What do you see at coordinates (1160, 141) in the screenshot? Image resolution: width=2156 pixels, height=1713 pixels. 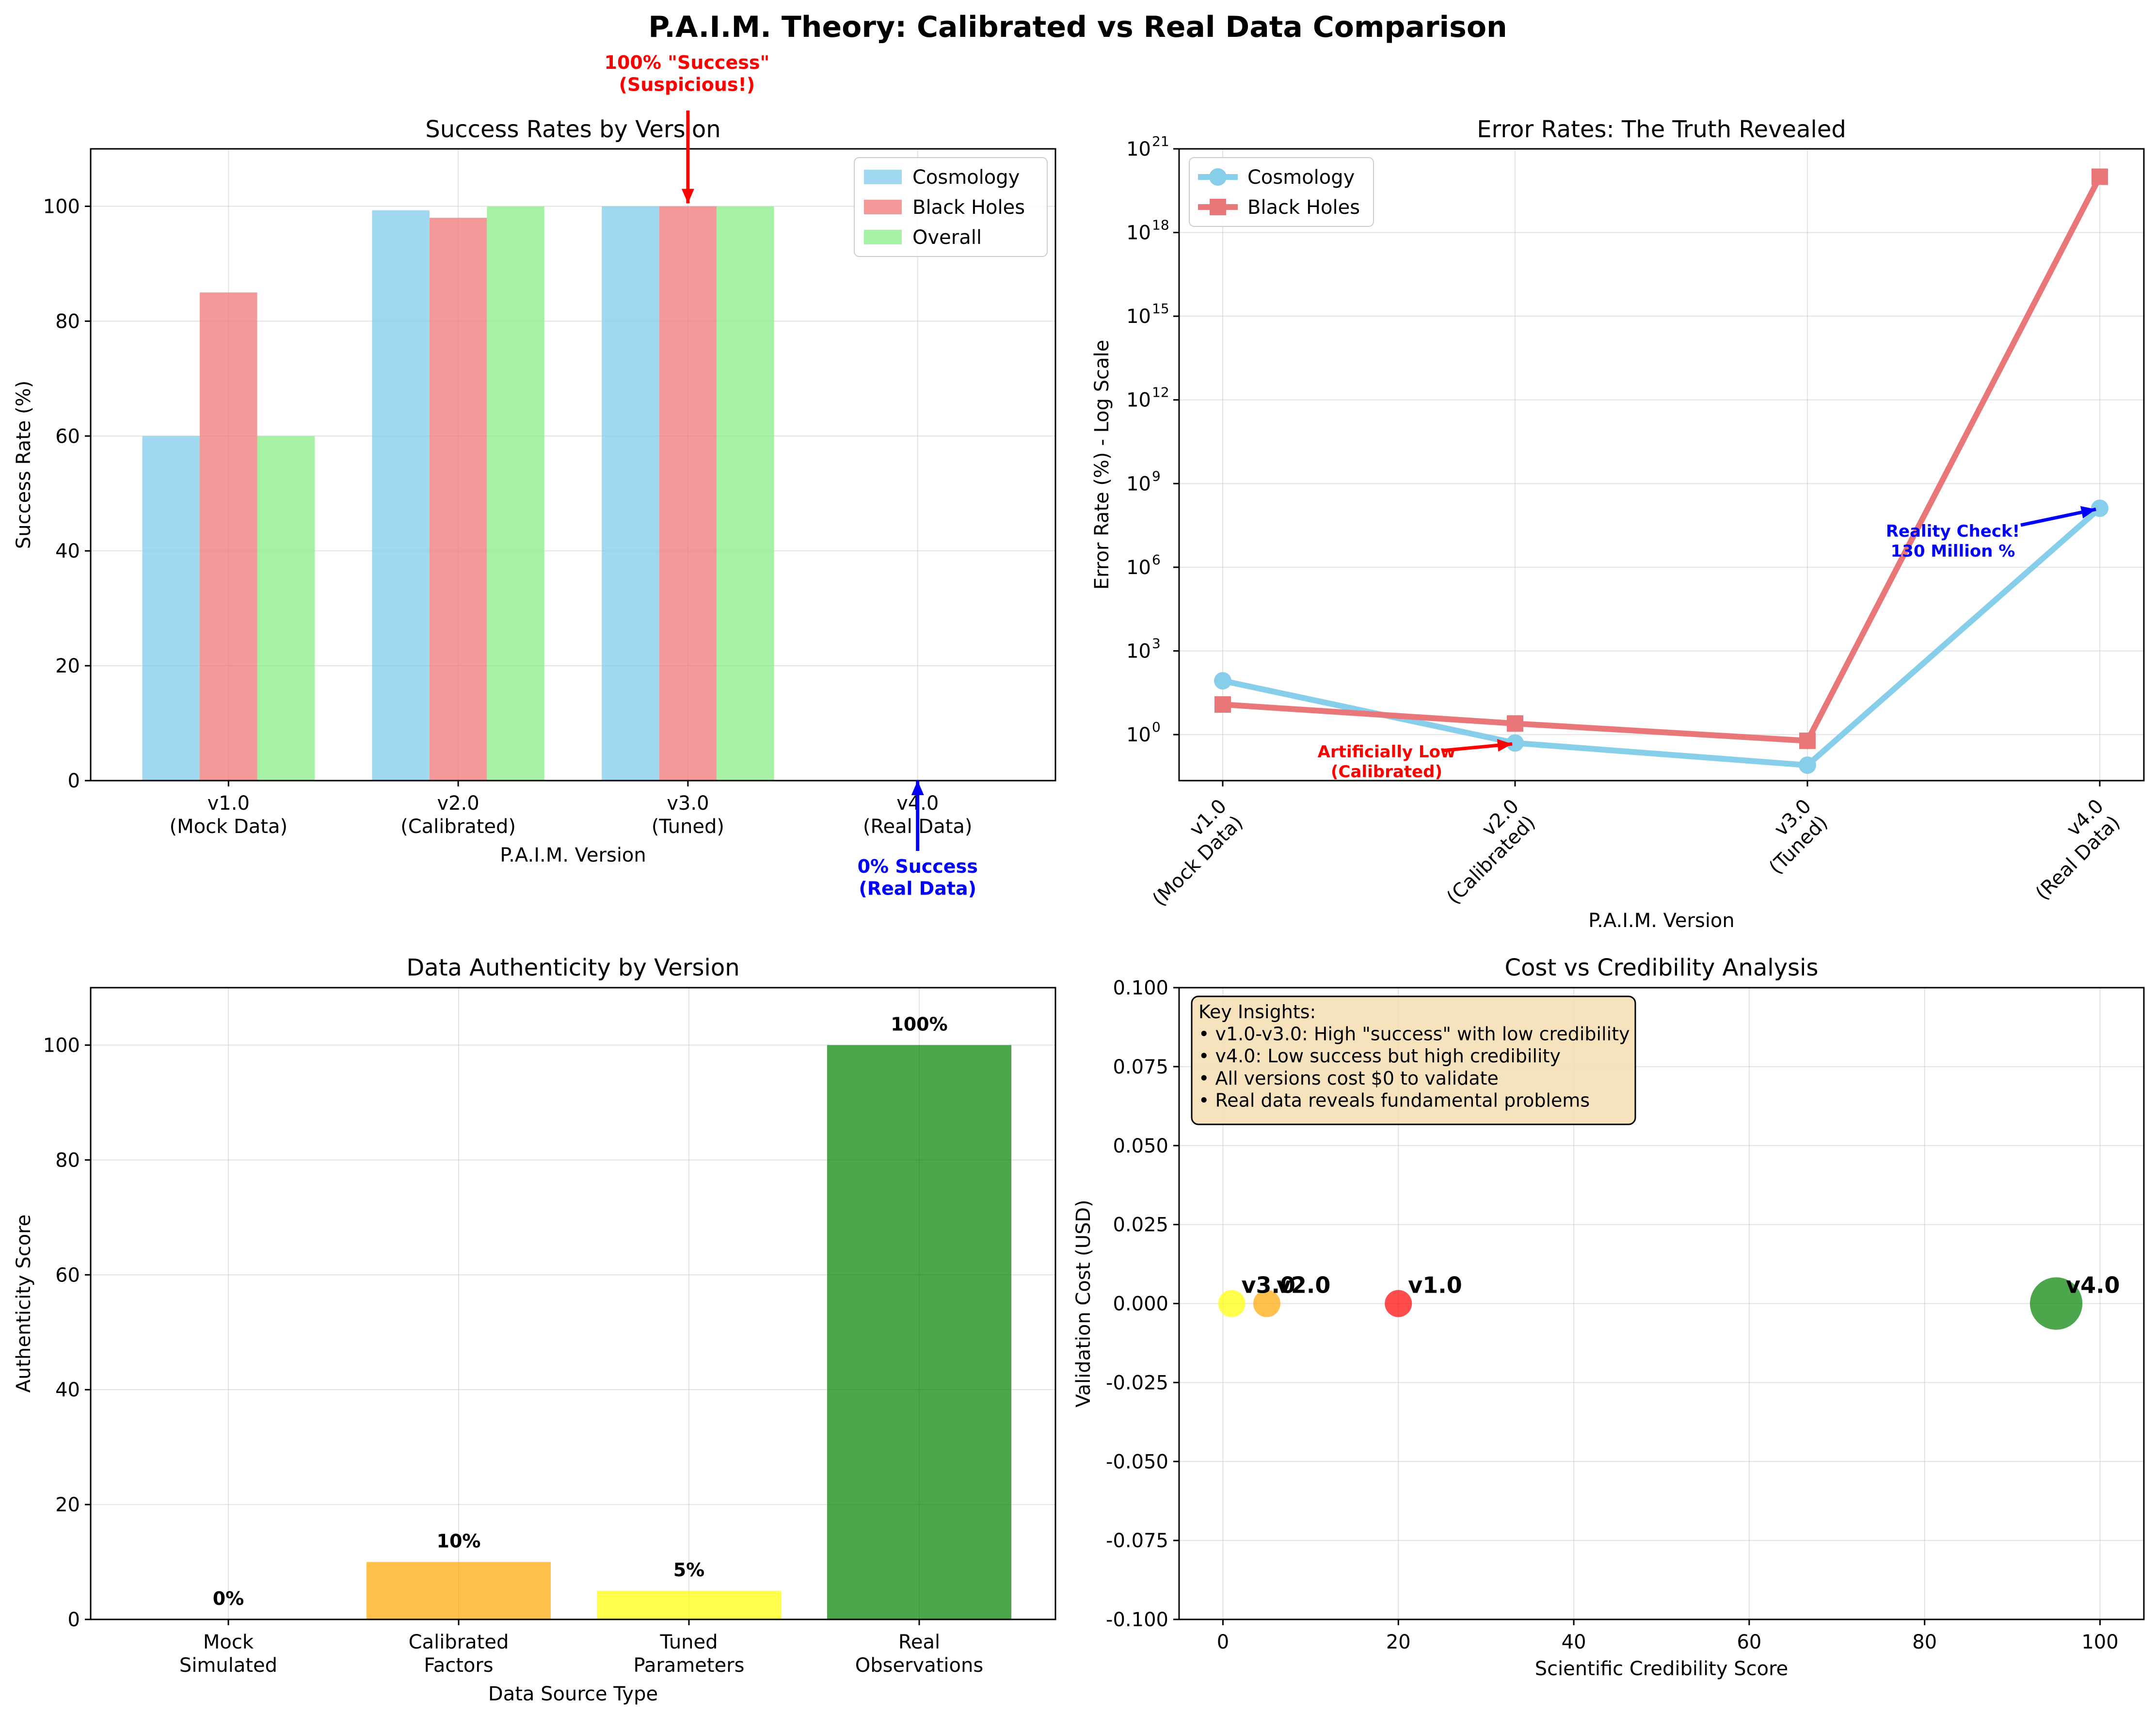 I see `y-tick-exponent: 21` at bounding box center [1160, 141].